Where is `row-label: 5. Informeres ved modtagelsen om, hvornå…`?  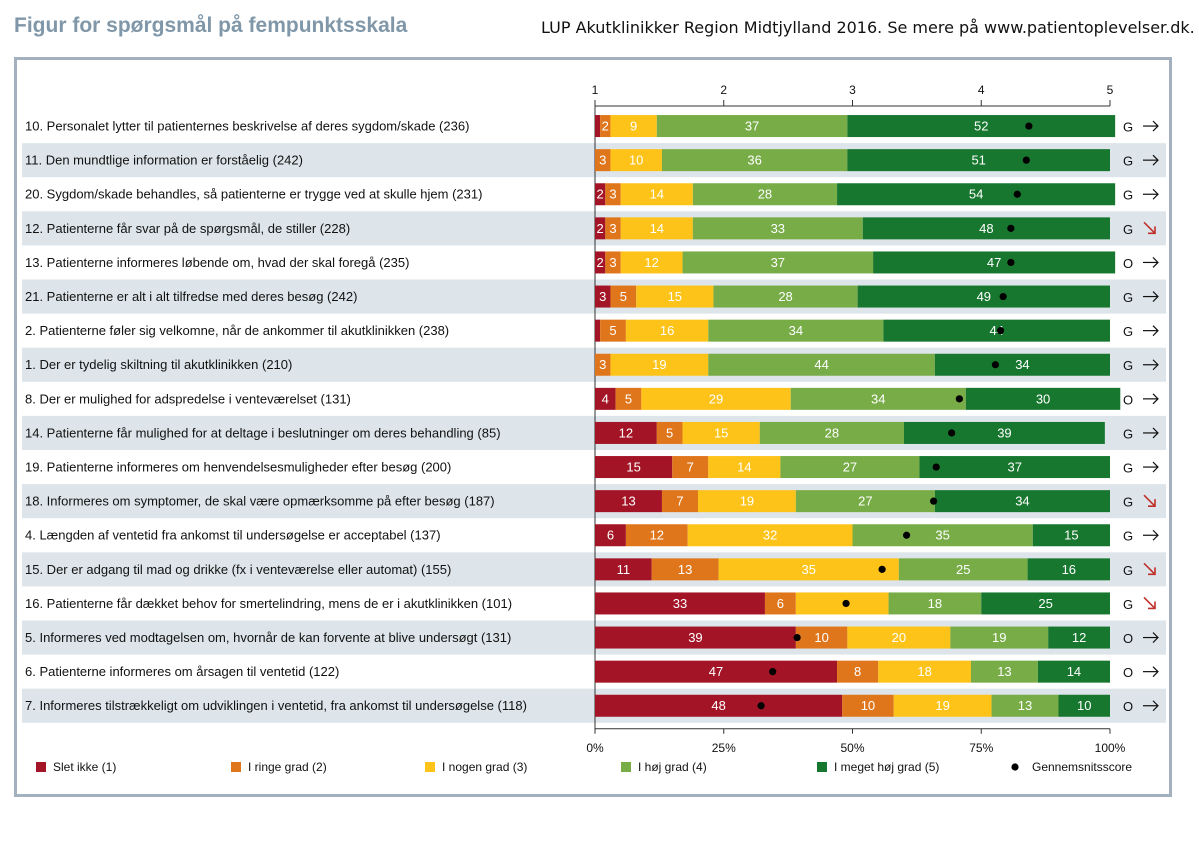 row-label: 5. Informeres ved modtagelsen om, hvornå… is located at coordinates (268, 637).